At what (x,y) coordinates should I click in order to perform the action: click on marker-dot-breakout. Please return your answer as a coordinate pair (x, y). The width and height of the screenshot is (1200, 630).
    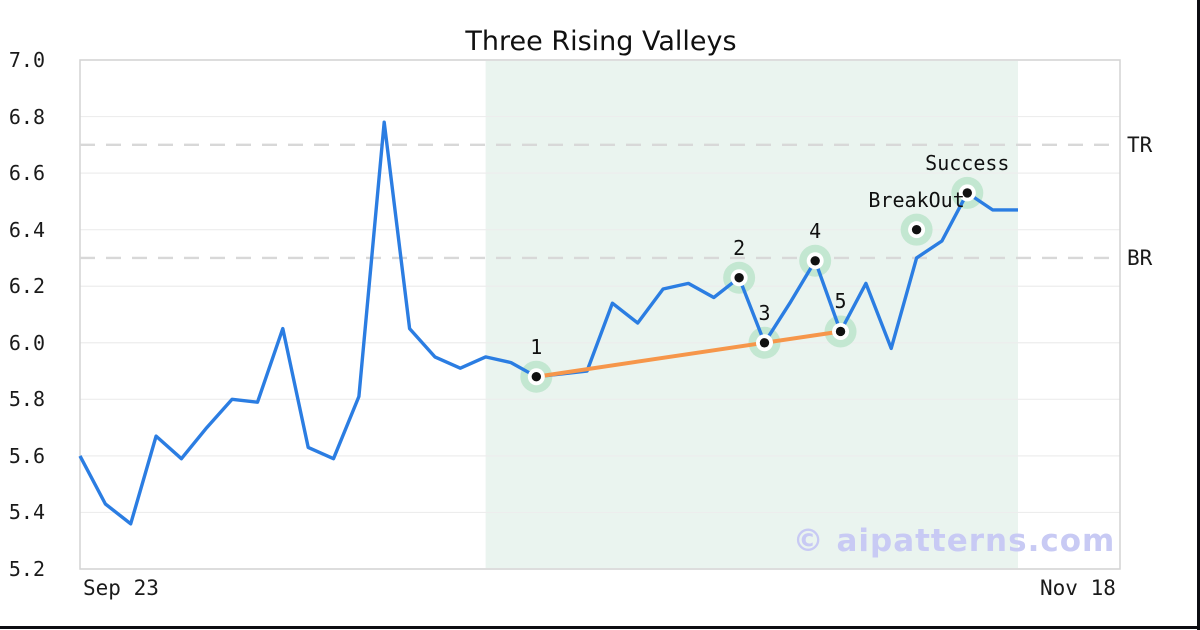
    Looking at the image, I should click on (916, 229).